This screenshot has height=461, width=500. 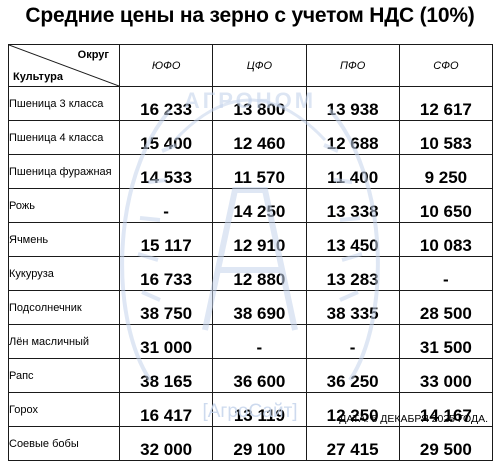 I want to click on price-sfo: 9 250, so click(x=446, y=171).